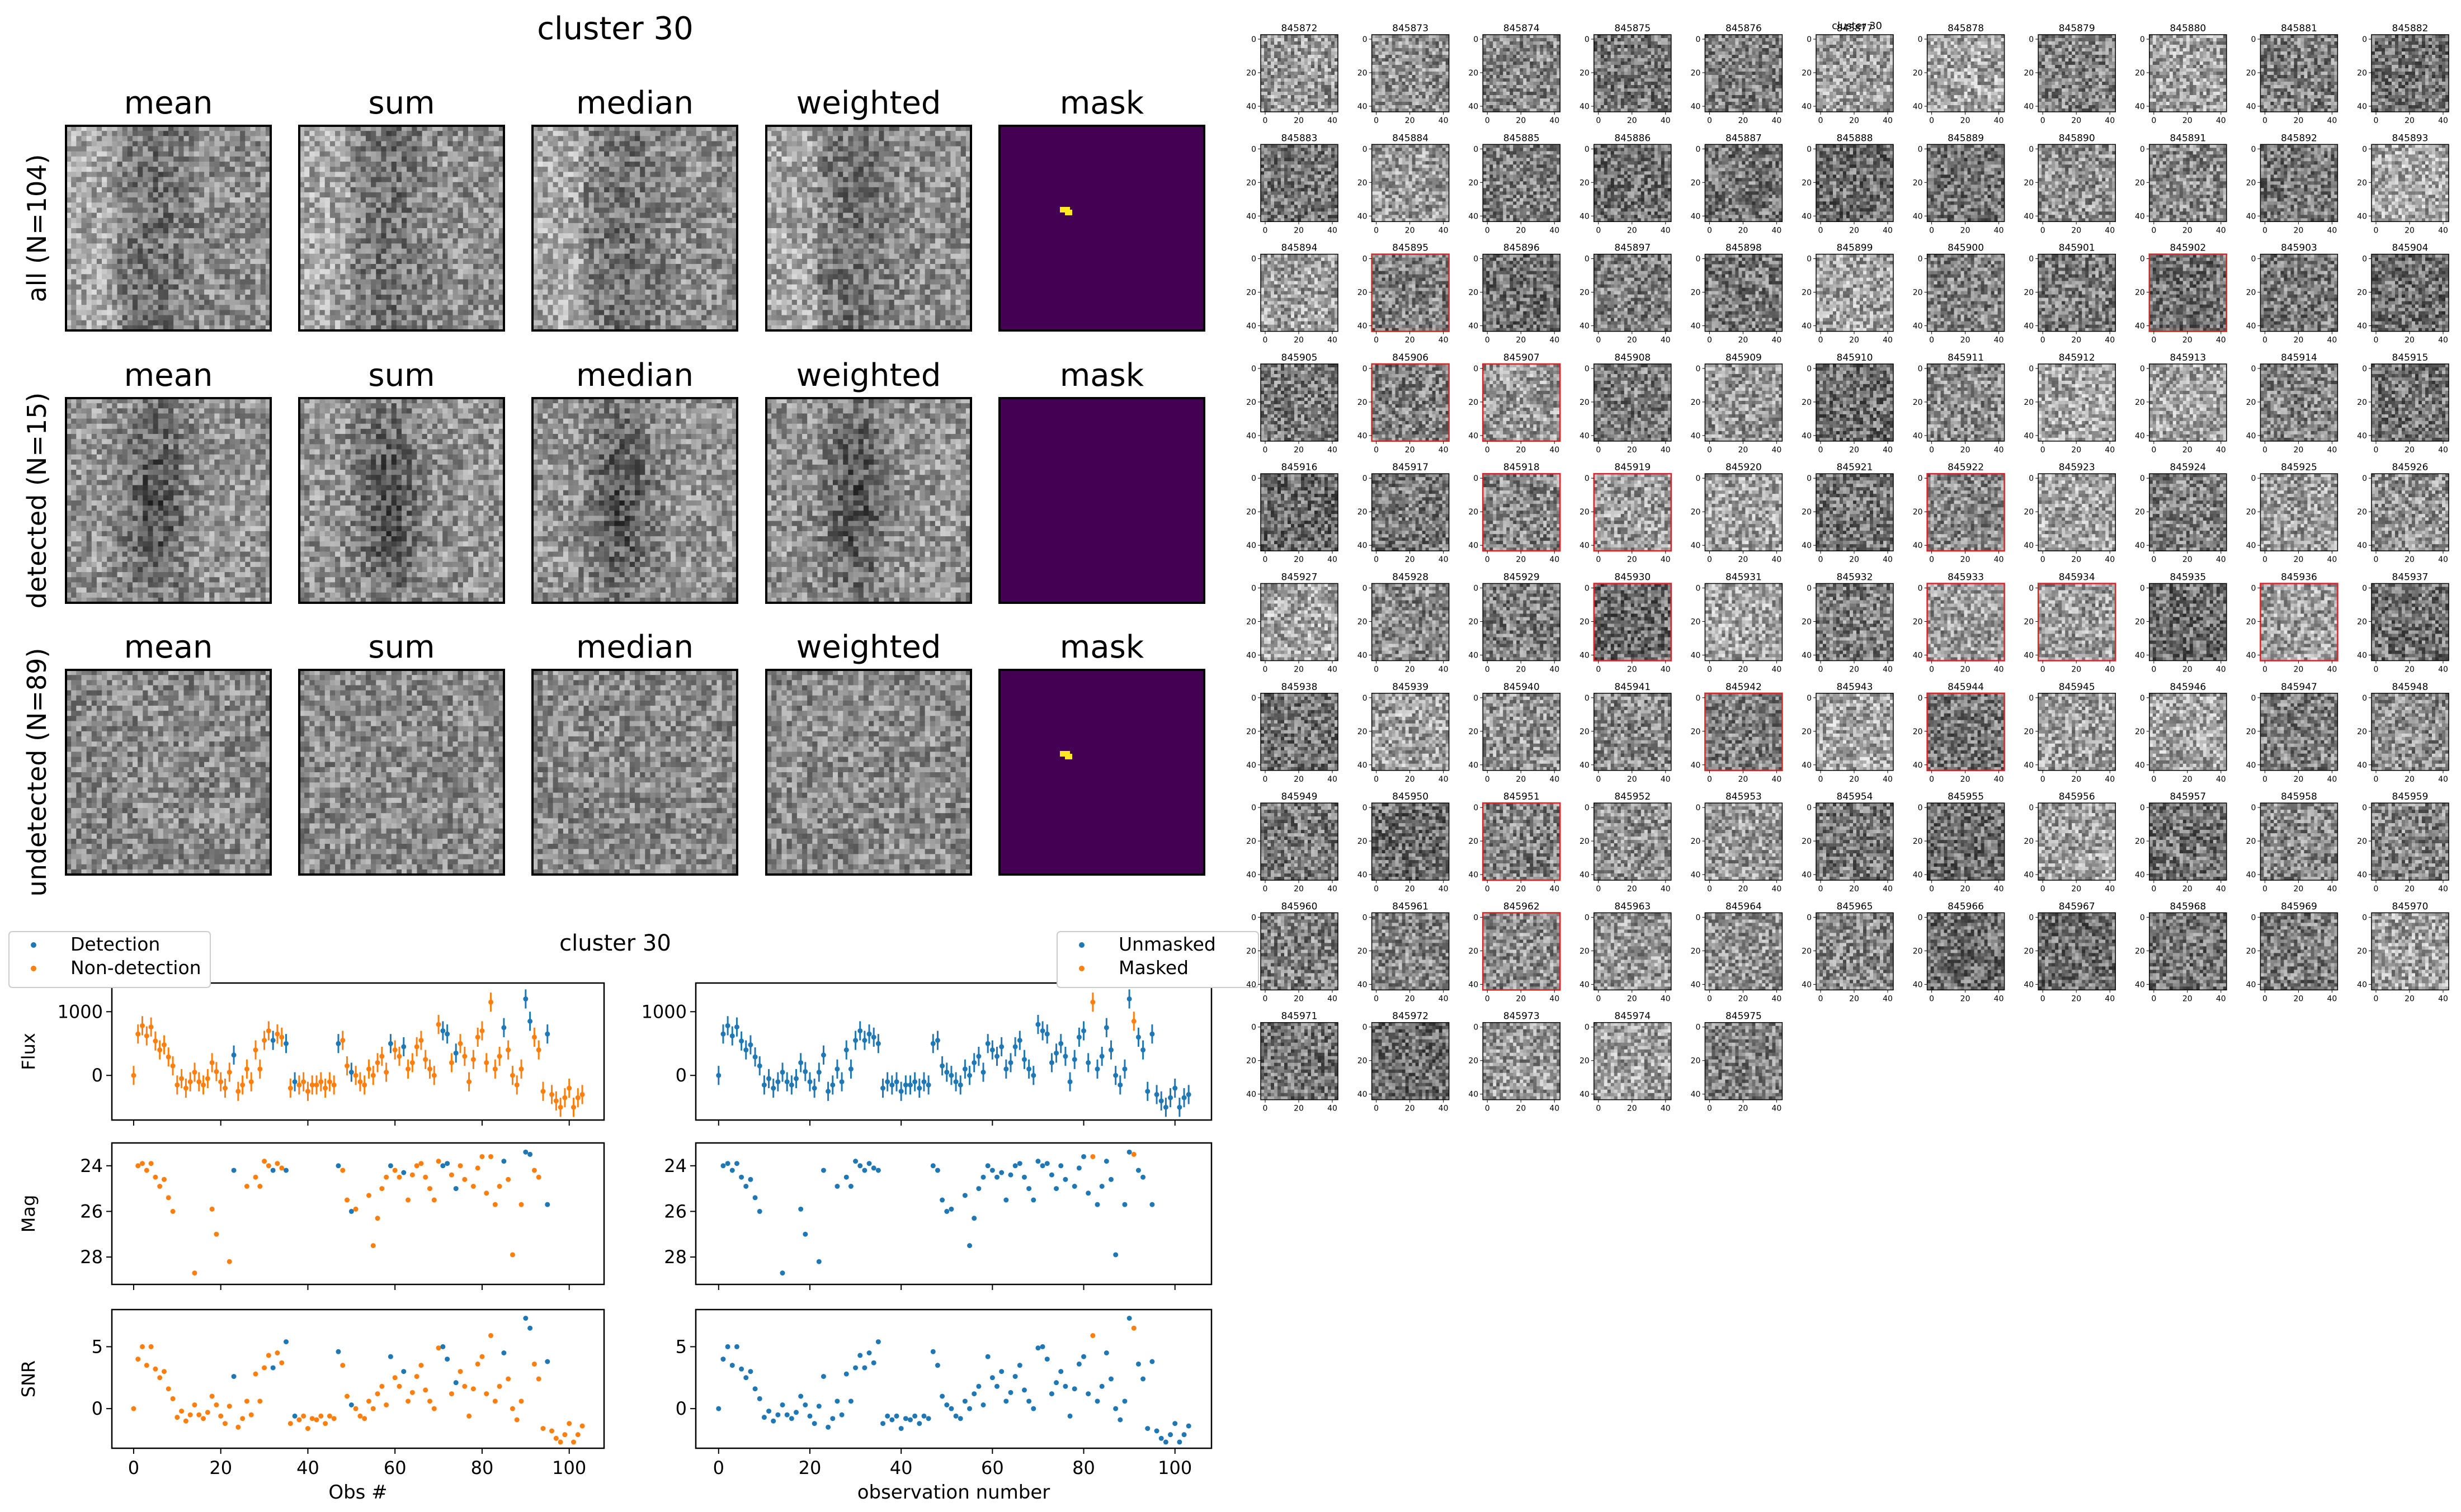  I want to click on x-tick-label: 80, so click(1083, 1467).